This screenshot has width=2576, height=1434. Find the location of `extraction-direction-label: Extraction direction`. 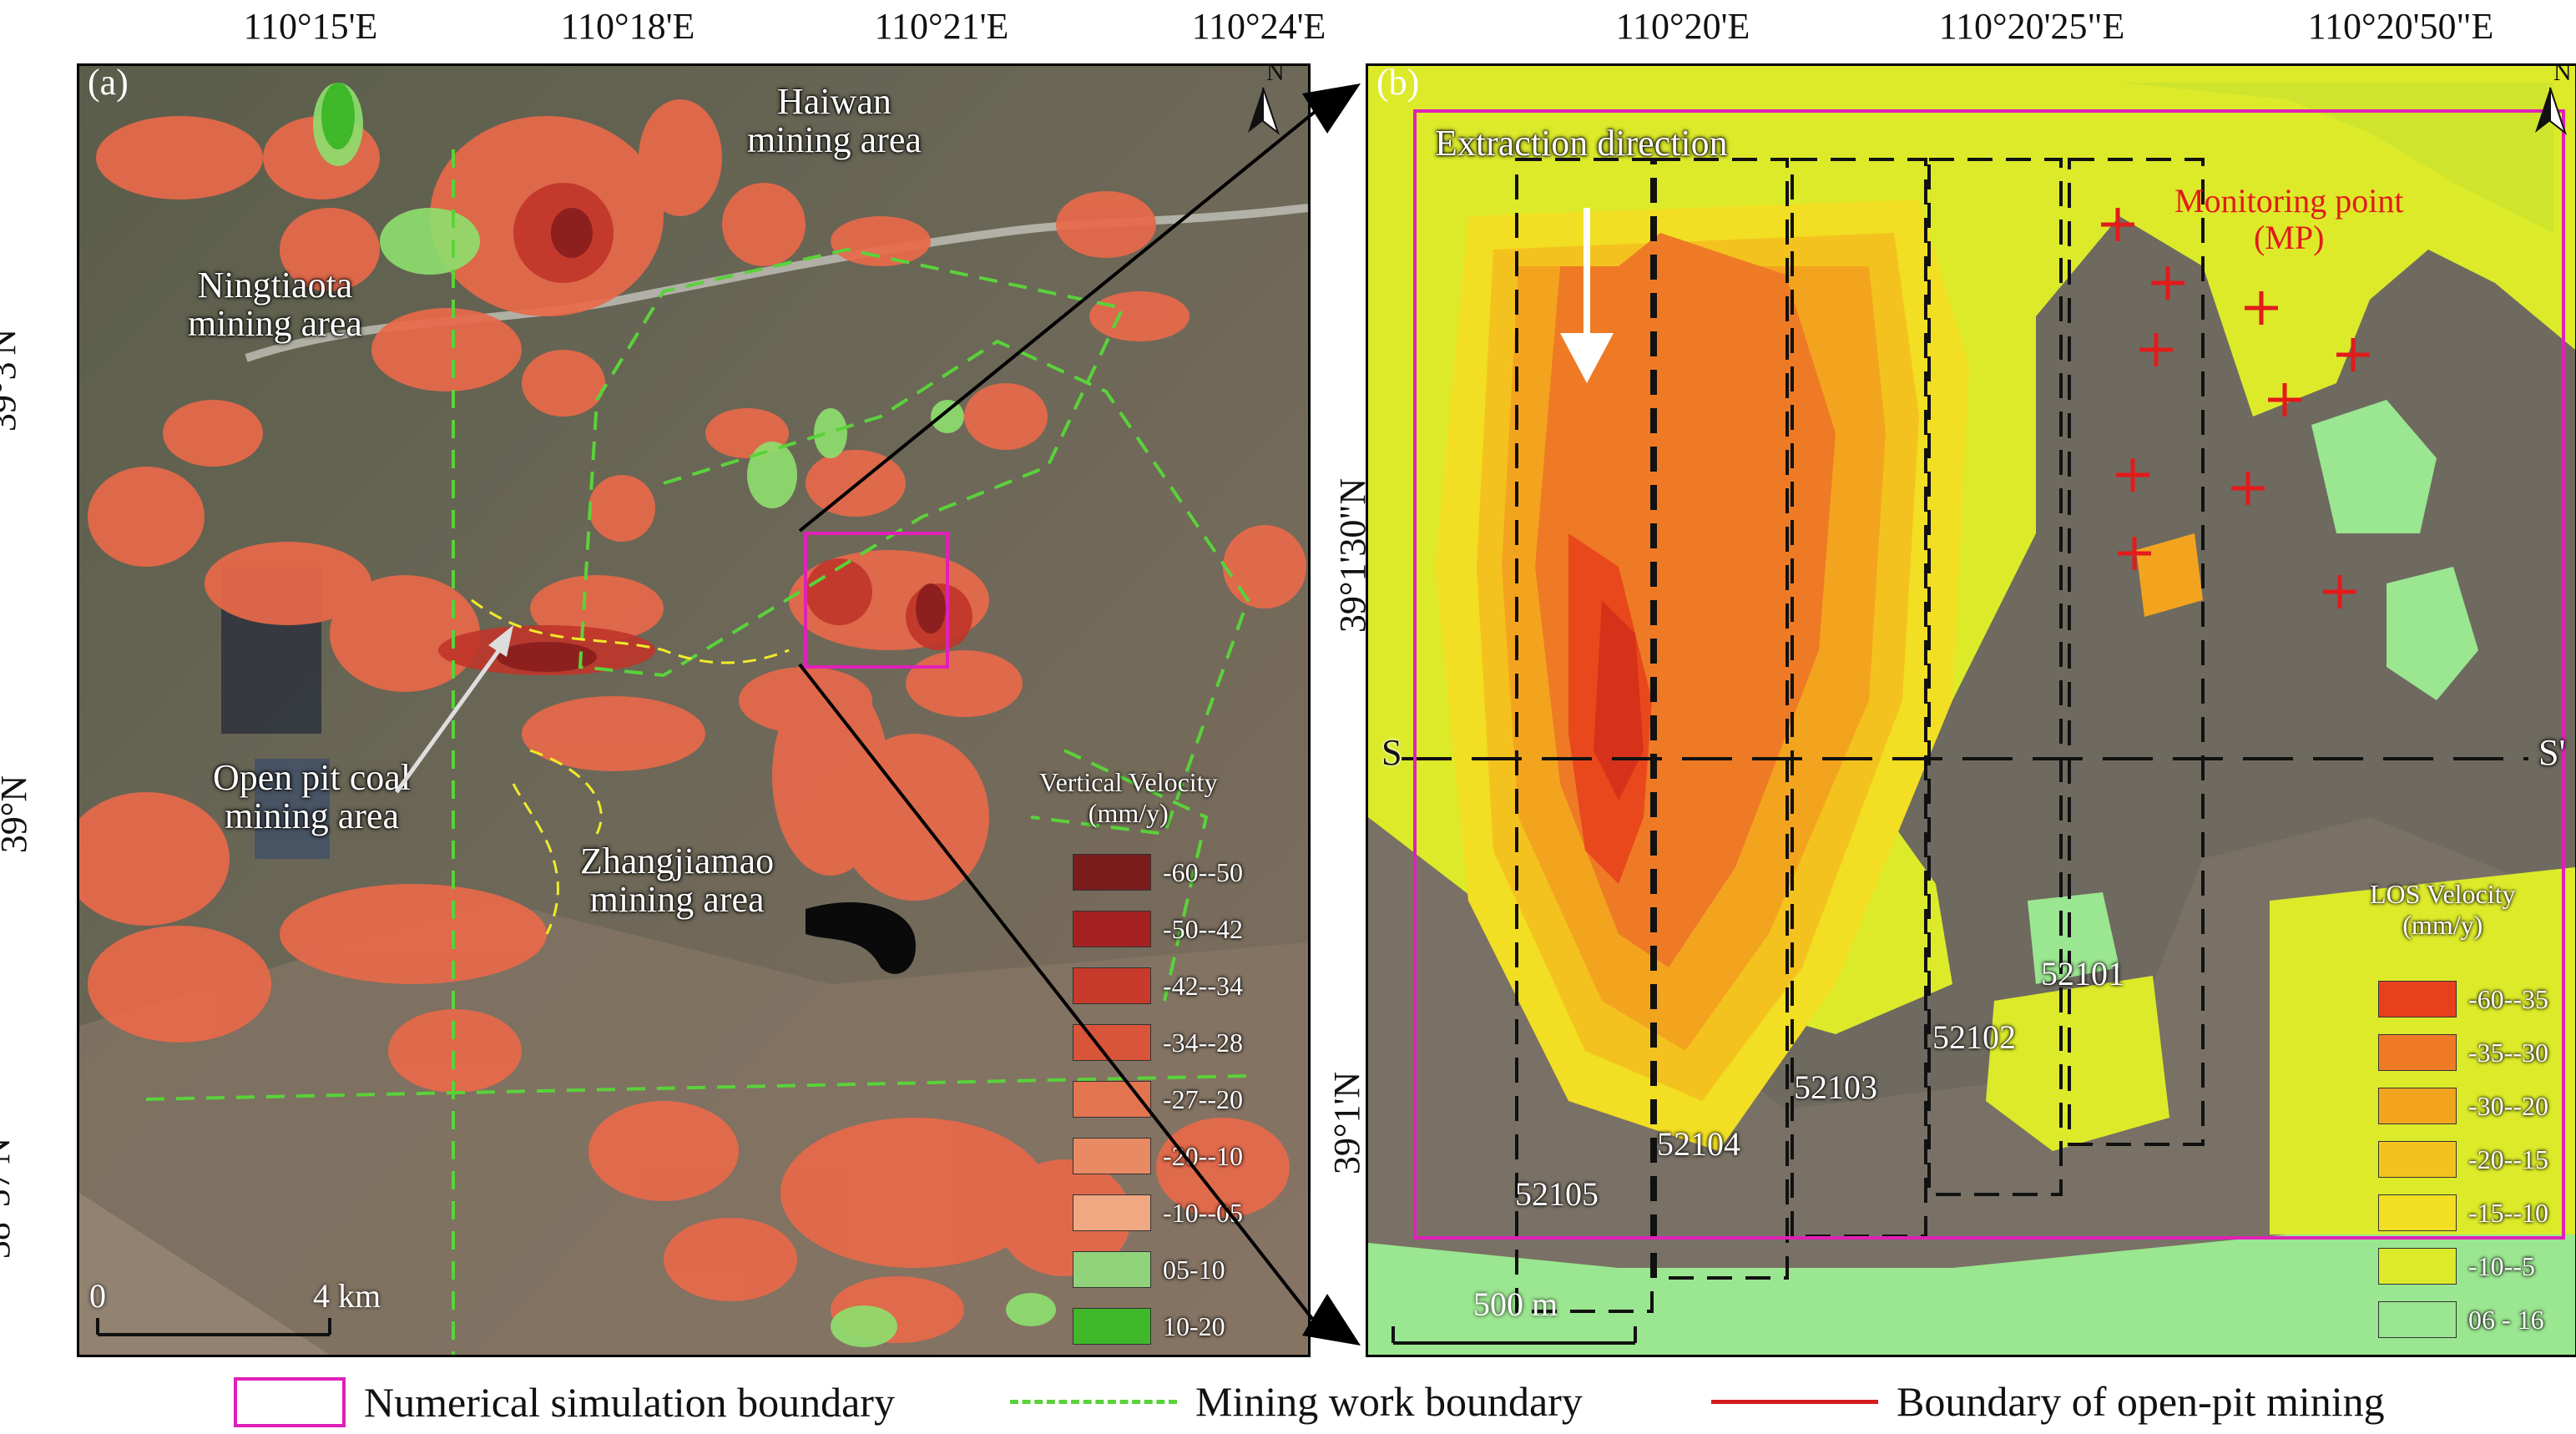

extraction-direction-label: Extraction direction is located at coordinates (1581, 143).